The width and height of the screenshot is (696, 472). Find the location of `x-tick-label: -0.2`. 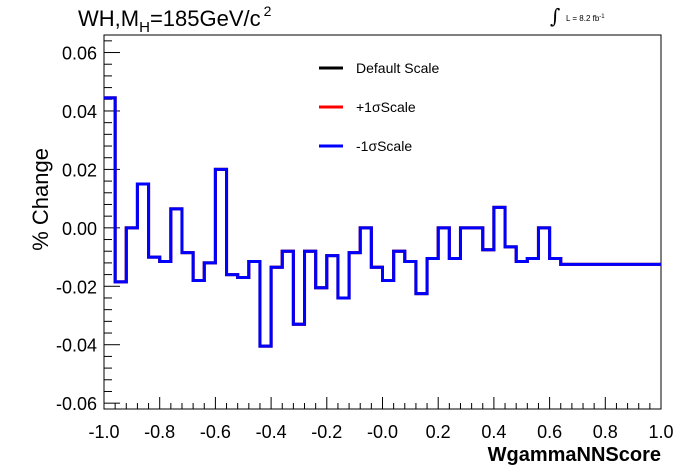

x-tick-label: -0.2 is located at coordinates (326, 432).